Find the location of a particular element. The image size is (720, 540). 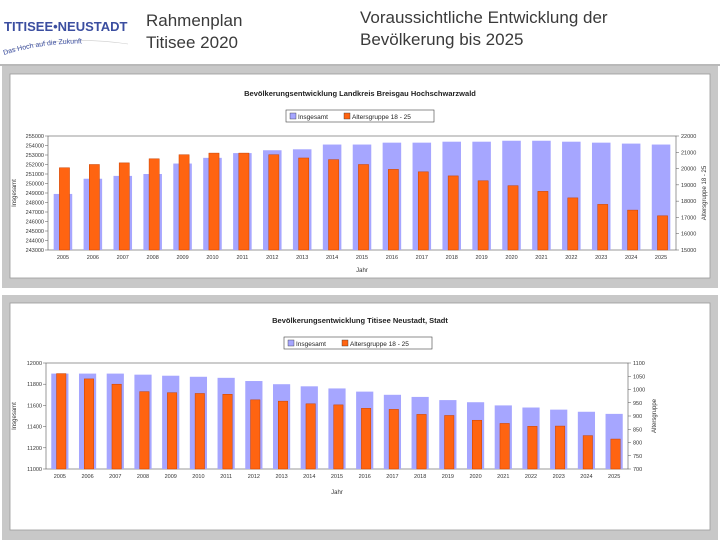

y-tick-label: 254000 is located at coordinates (35, 147).